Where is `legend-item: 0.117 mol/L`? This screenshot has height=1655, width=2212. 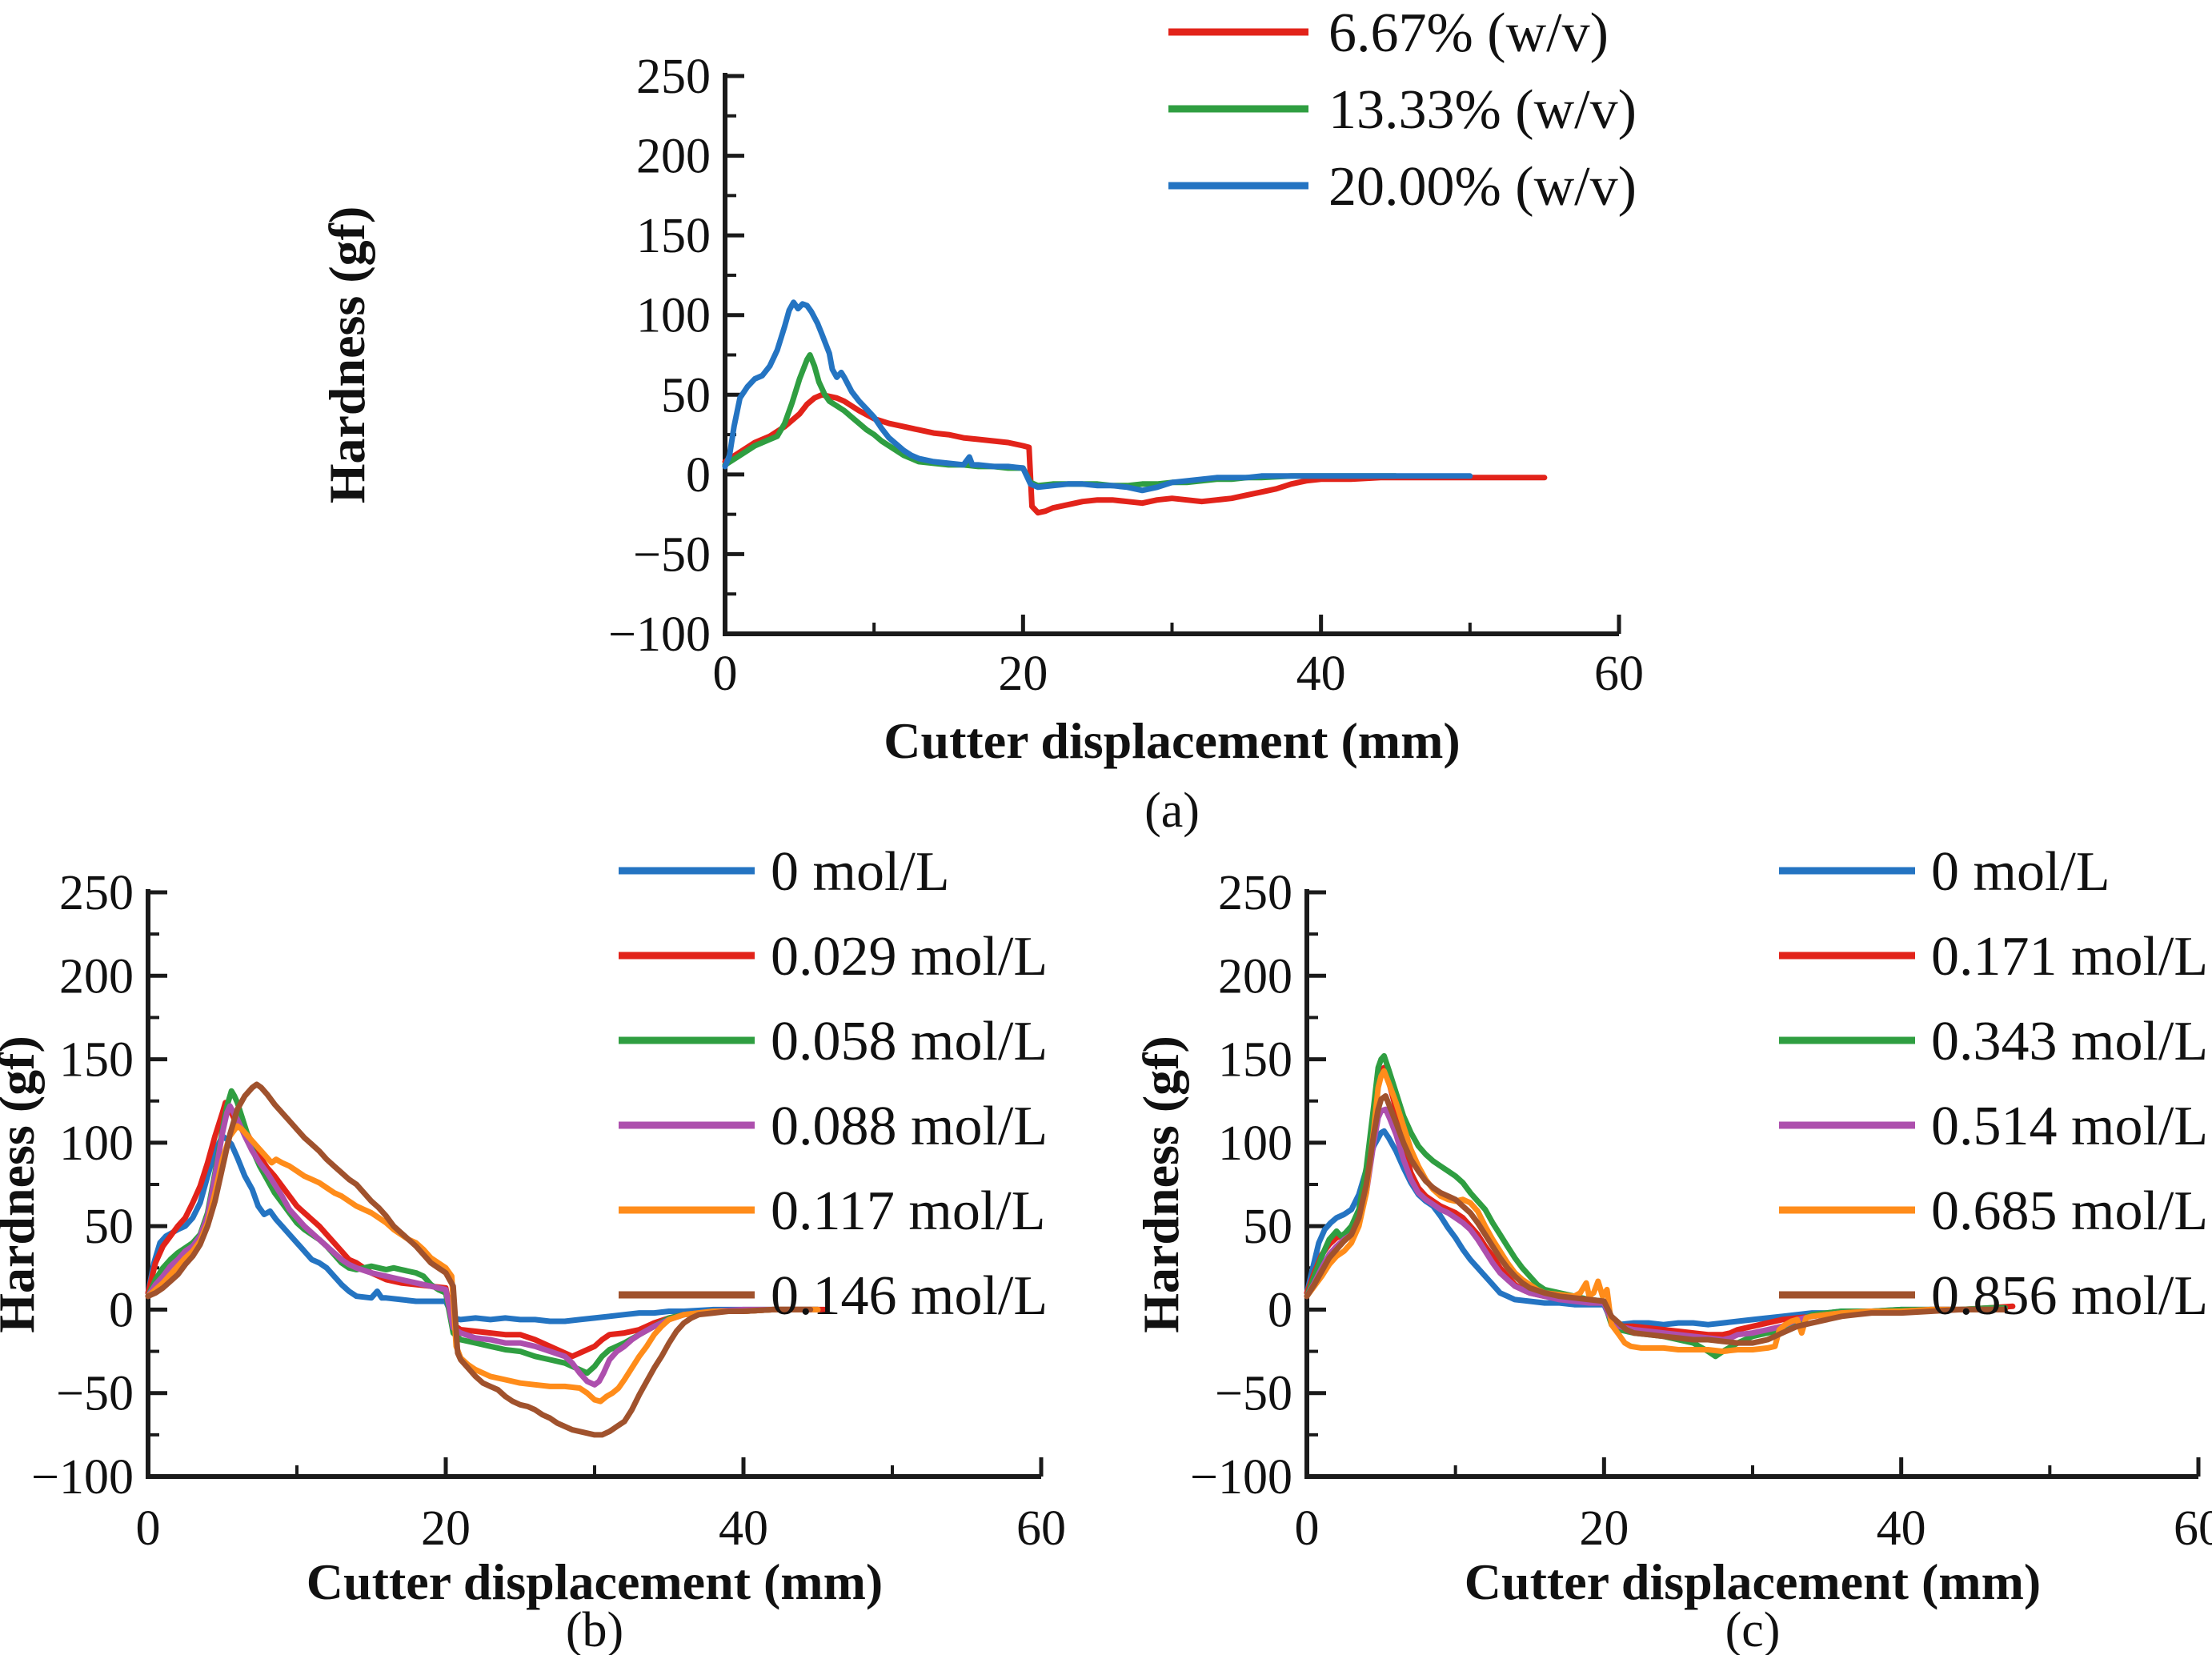 legend-item: 0.117 mol/L is located at coordinates (832, 1211).